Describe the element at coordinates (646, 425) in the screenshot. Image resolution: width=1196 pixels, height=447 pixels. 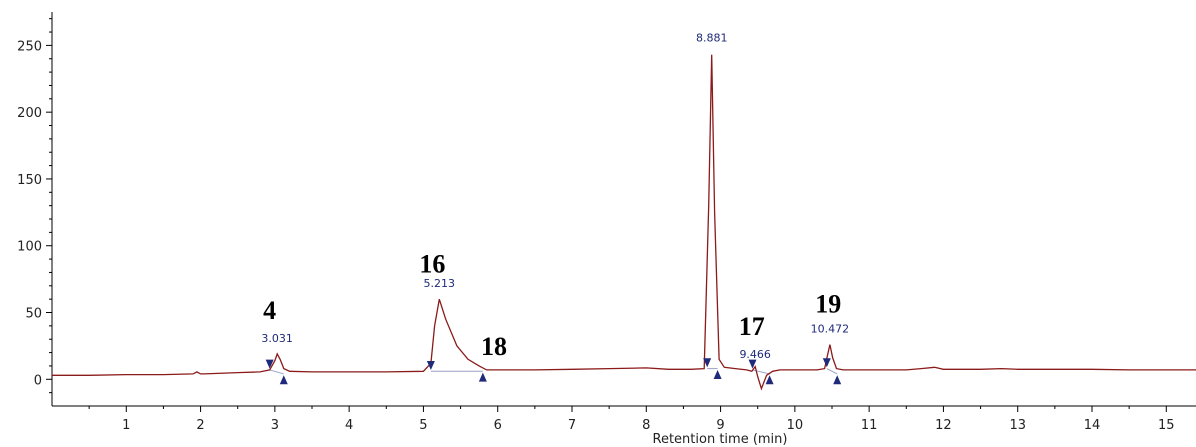
I see `x-tick-label: 8` at that location.